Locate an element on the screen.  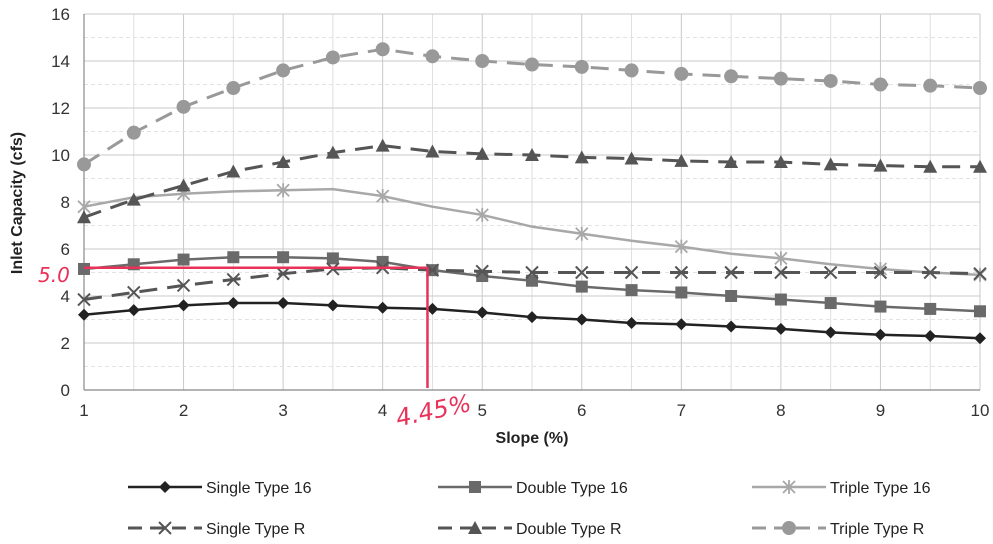
legend-item: Single Type 16 is located at coordinates (220, 488).